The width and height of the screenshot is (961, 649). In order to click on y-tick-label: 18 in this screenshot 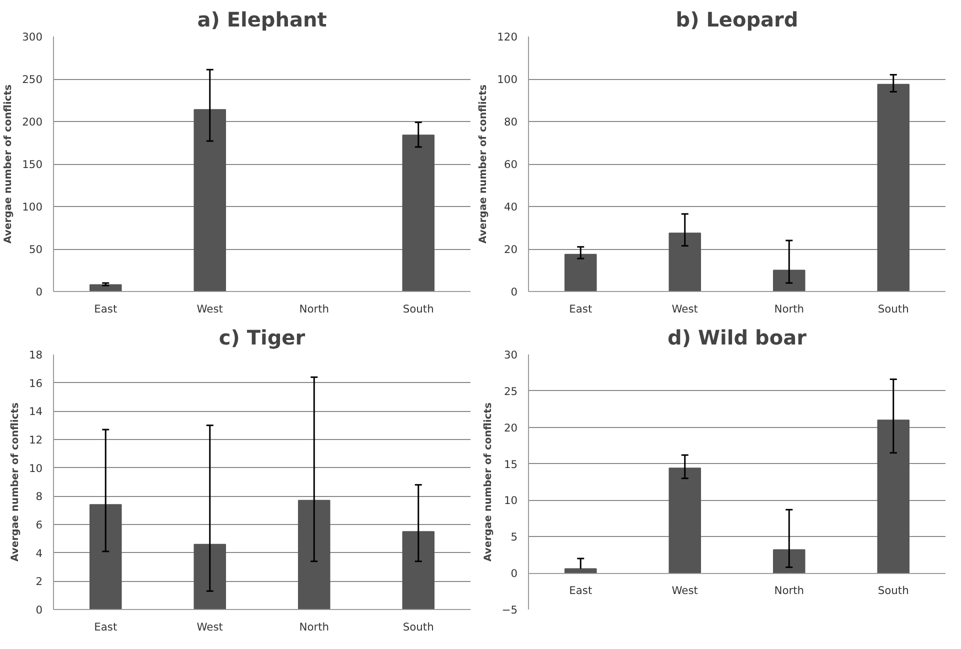, I will do `click(35, 355)`.